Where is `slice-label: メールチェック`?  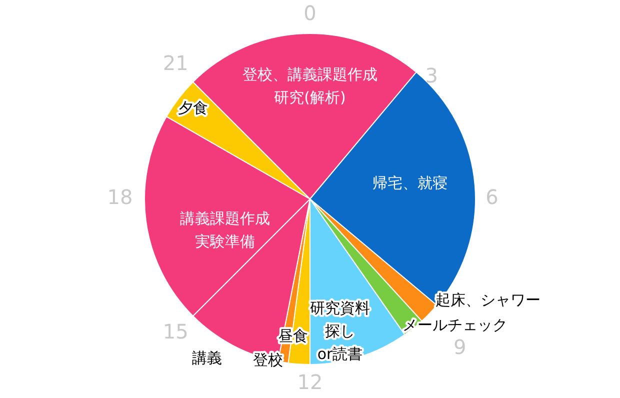
slice-label: メールチェック is located at coordinates (455, 325).